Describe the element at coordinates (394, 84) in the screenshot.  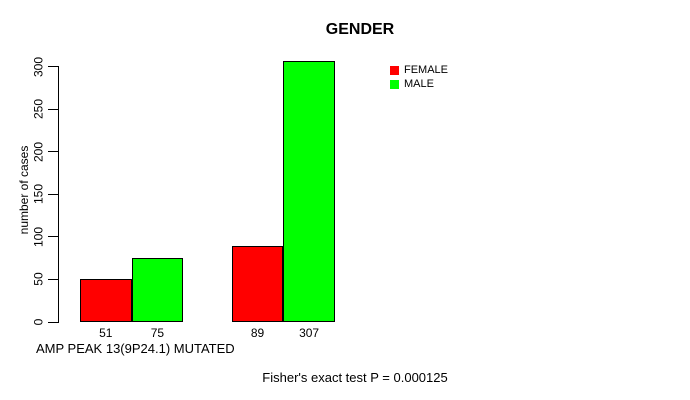
I see `legend-swatch-male` at that location.